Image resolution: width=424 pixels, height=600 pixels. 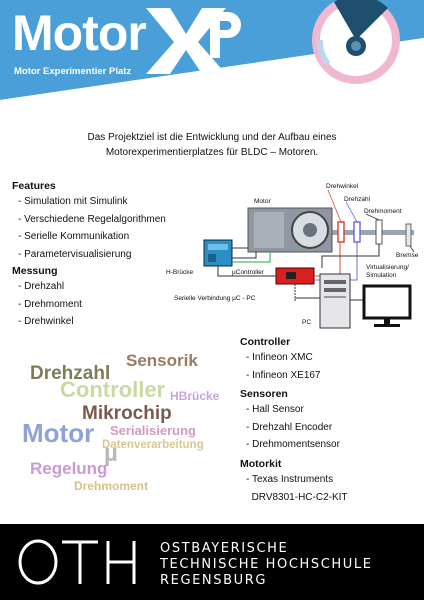 What do you see at coordinates (262, 201) in the screenshot?
I see `label-motor: Motor` at bounding box center [262, 201].